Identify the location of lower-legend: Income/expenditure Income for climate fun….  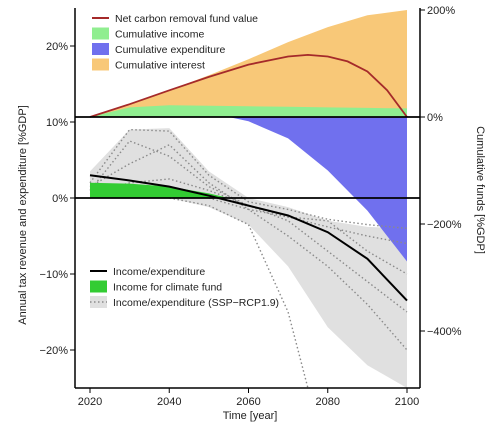
(184, 287).